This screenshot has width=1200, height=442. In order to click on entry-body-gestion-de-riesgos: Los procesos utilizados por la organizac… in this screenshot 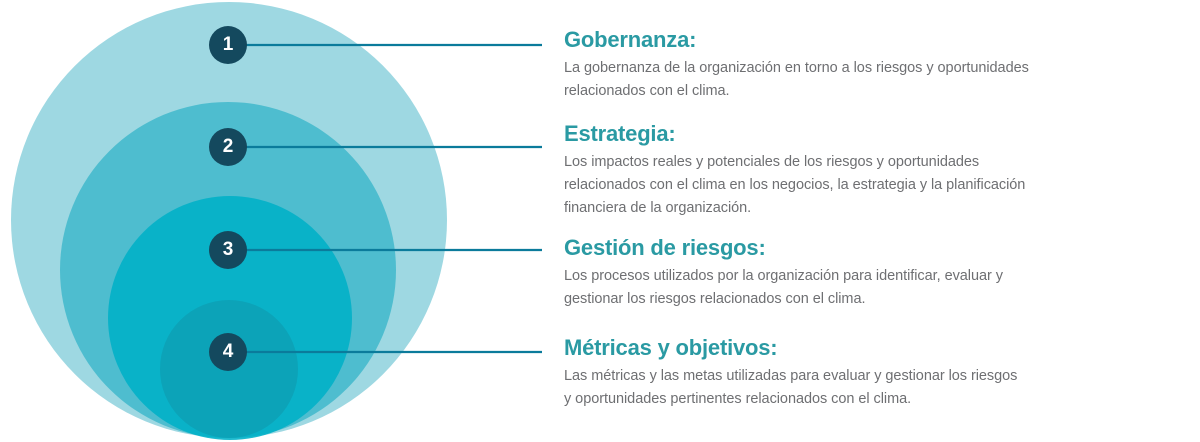, I will do `click(854, 288)`.